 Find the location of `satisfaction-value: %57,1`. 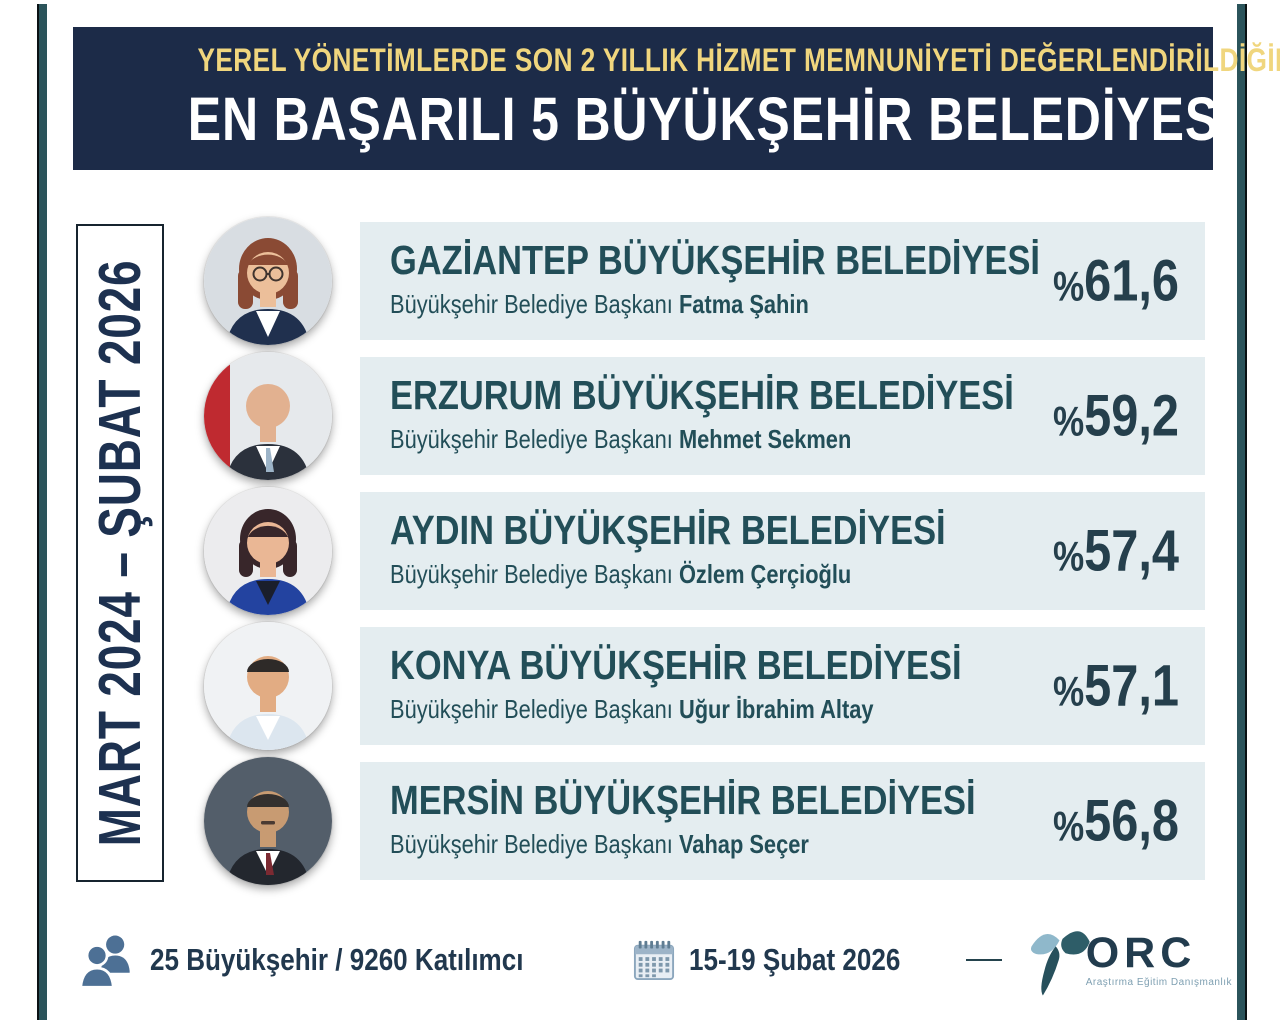

satisfaction-value: %57,1 is located at coordinates (1104, 686).